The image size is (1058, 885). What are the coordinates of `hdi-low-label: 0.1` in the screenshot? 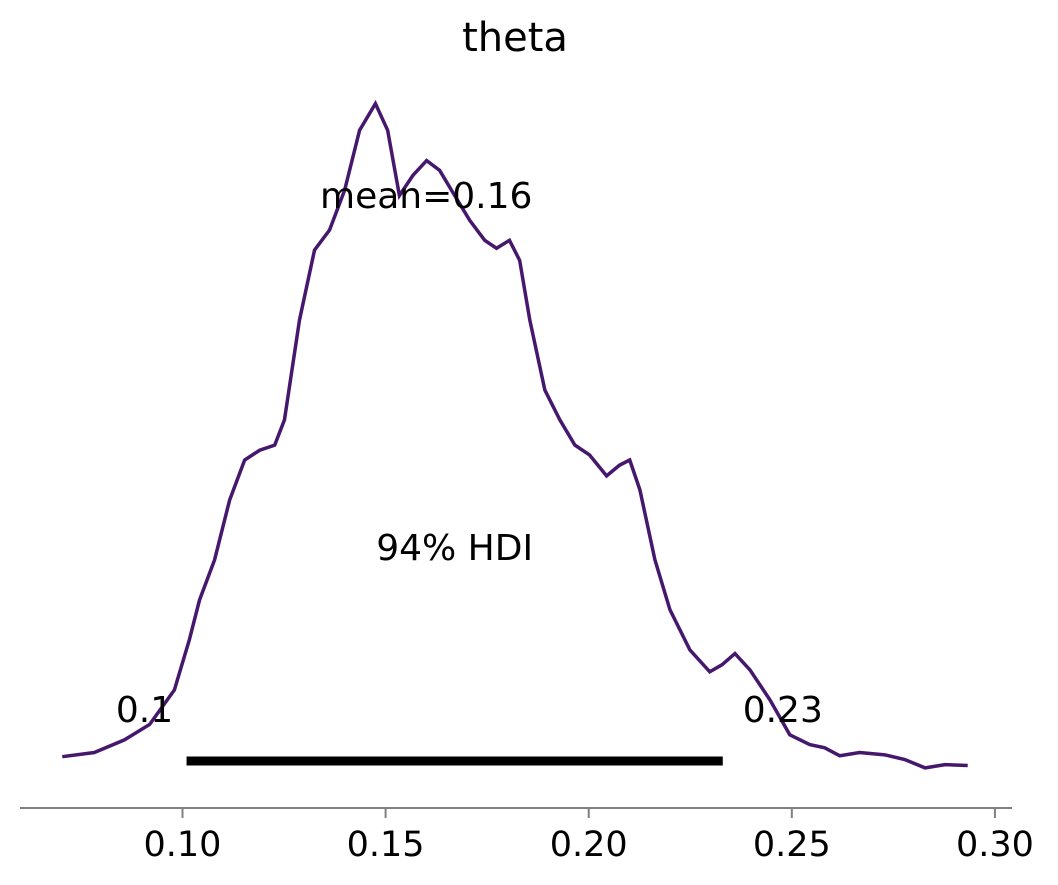 It's located at (144, 710).